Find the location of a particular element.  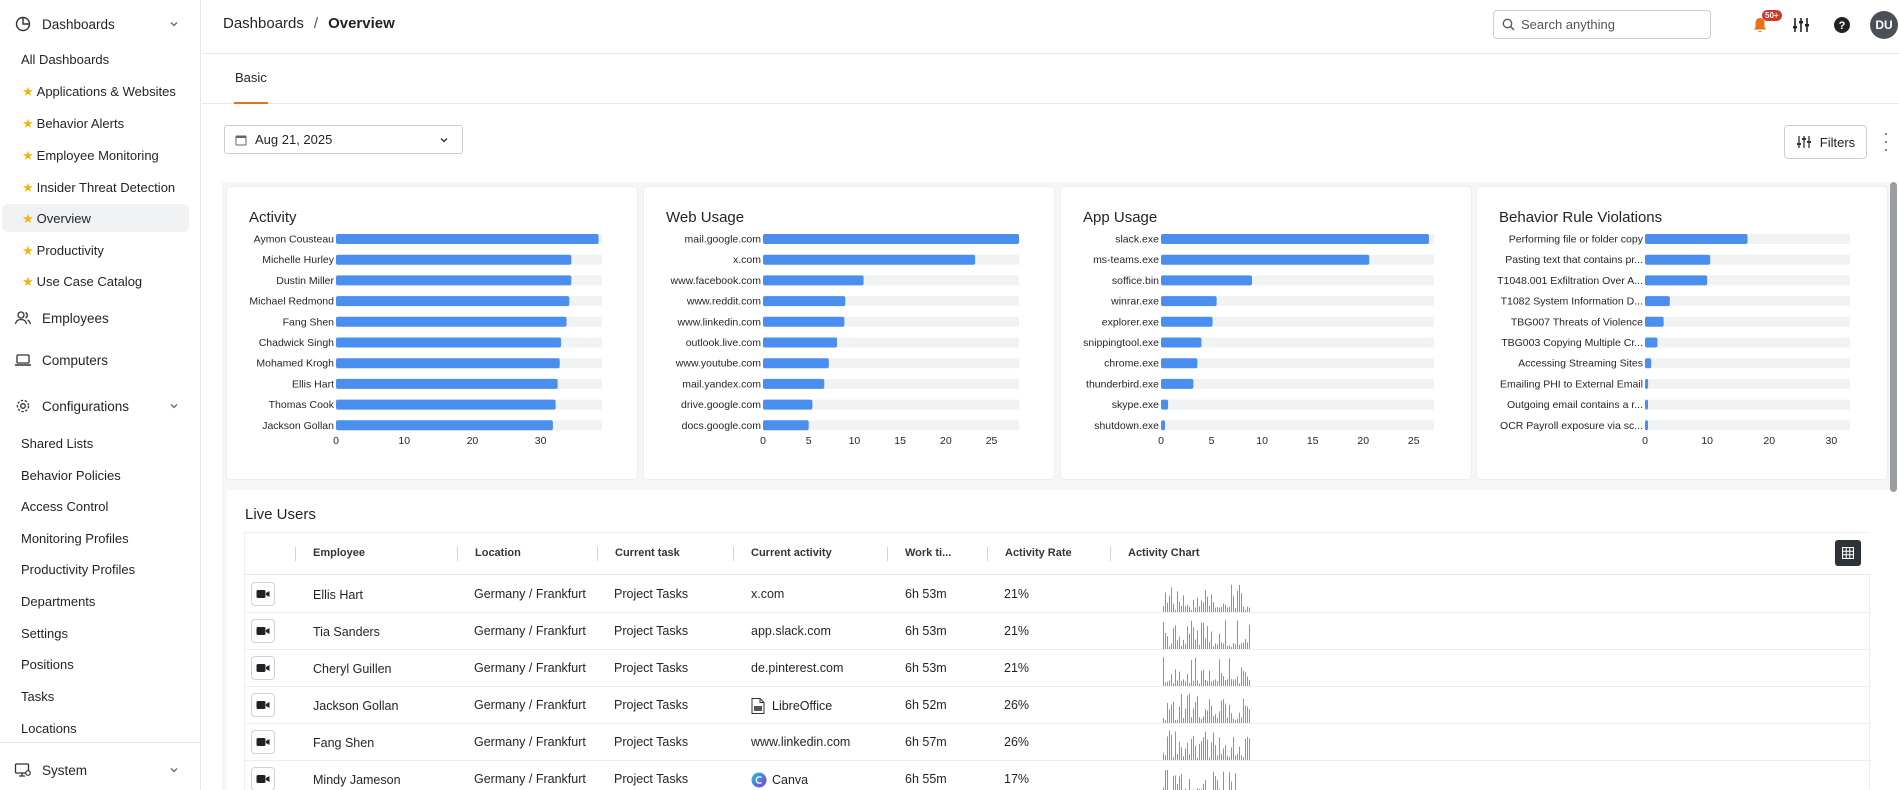

sidebar-group-computers: Computers is located at coordinates (100, 360).